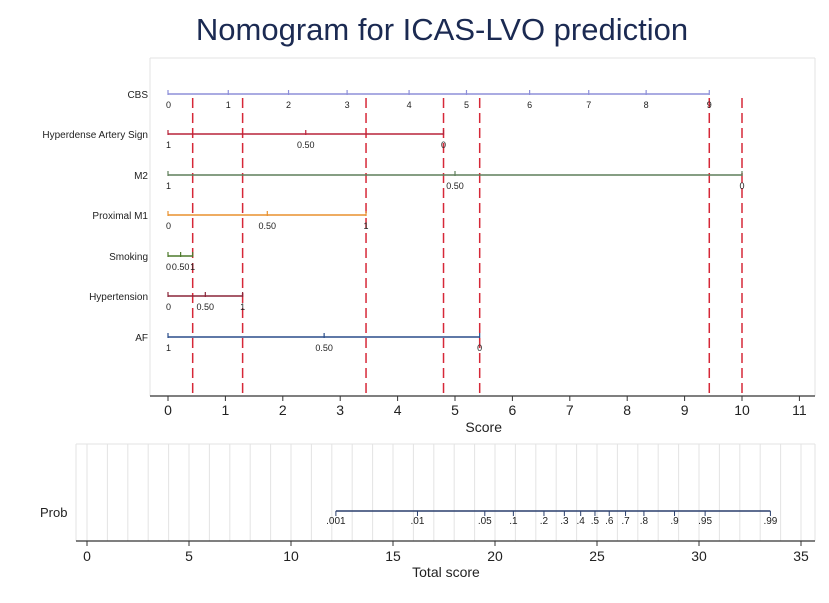  Describe the element at coordinates (168, 267) in the screenshot. I see `scale-tick-label-smoking: 0` at that location.